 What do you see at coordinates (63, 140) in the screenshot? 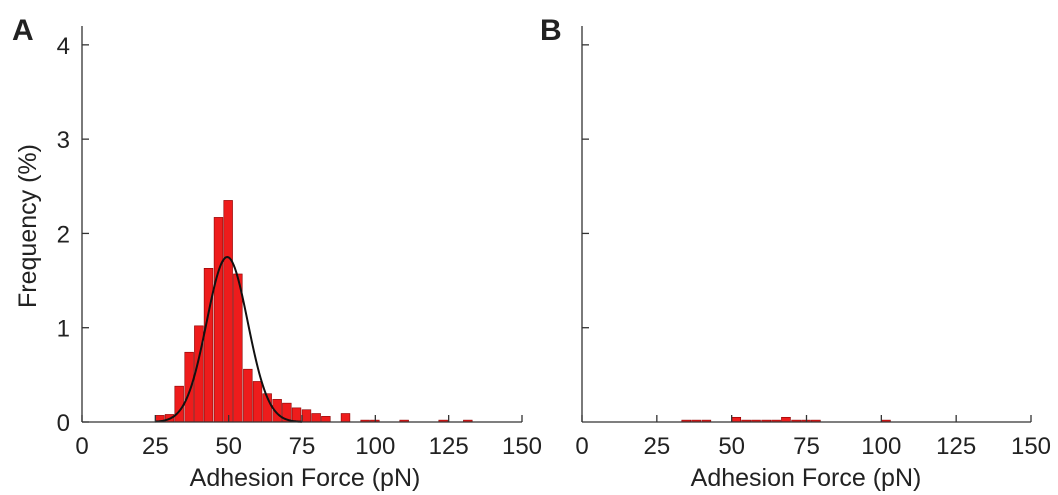
I see `panel-a-y-tick-label: 3` at bounding box center [63, 140].